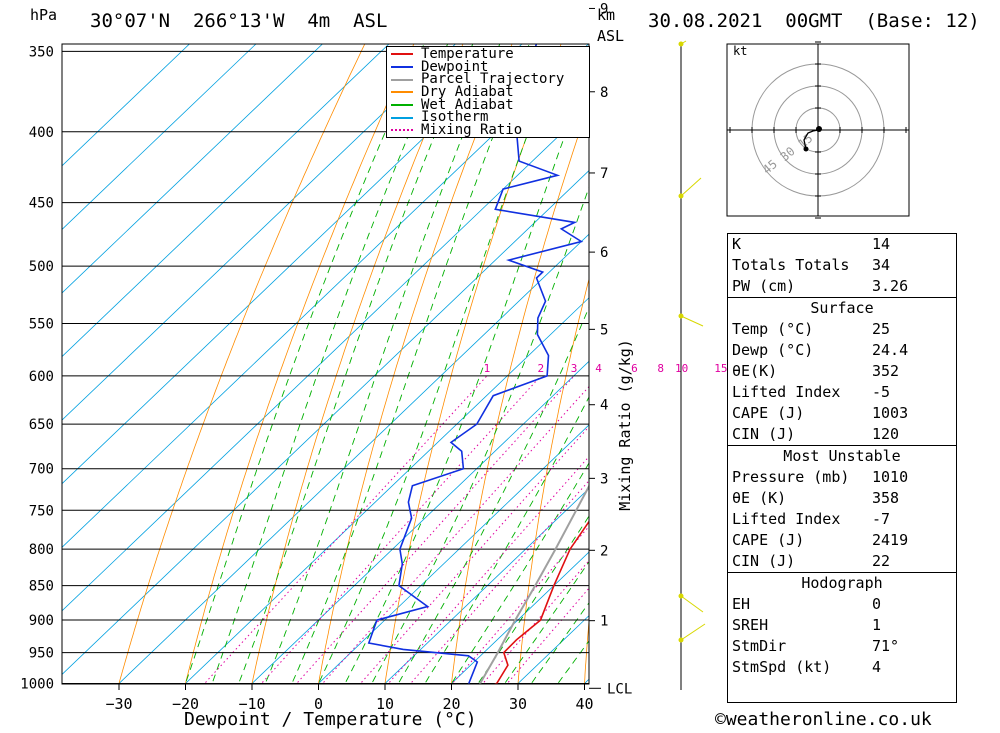  Describe the element at coordinates (842, 308) in the screenshot. I see `surface-heading: Surface` at that location.